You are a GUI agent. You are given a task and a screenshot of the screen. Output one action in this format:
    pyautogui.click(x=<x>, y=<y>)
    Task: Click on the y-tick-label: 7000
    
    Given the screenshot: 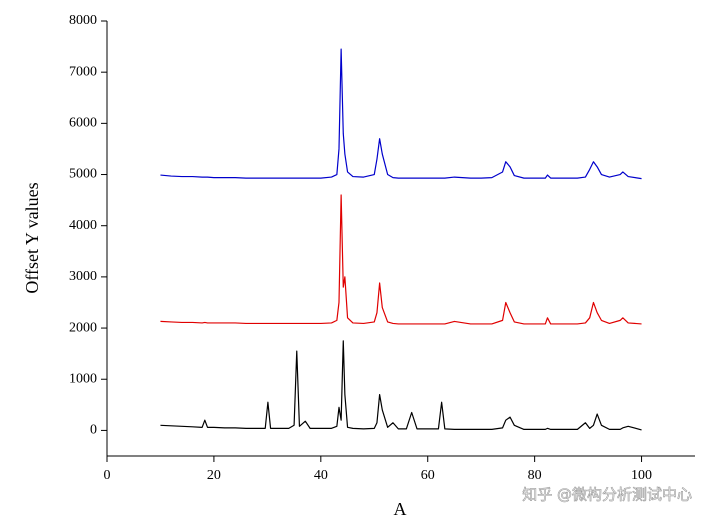 What is the action you would take?
    pyautogui.click(x=83, y=71)
    